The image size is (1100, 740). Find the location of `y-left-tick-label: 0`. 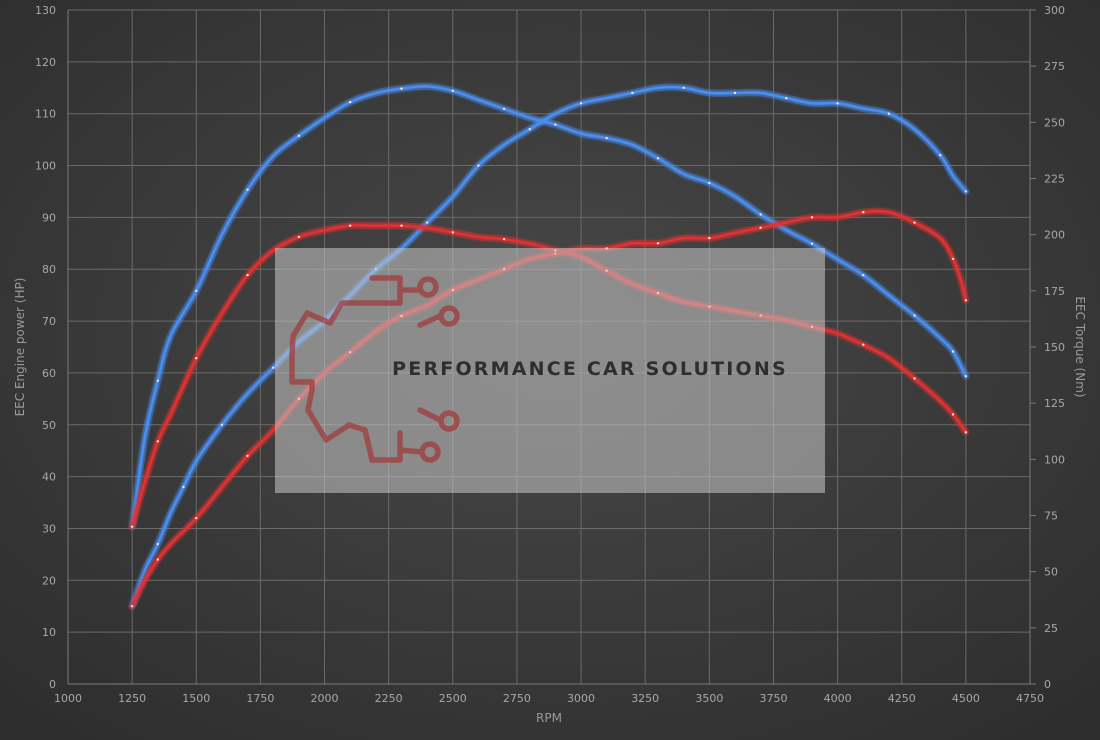

y-left-tick-label: 0 is located at coordinates (52, 684).